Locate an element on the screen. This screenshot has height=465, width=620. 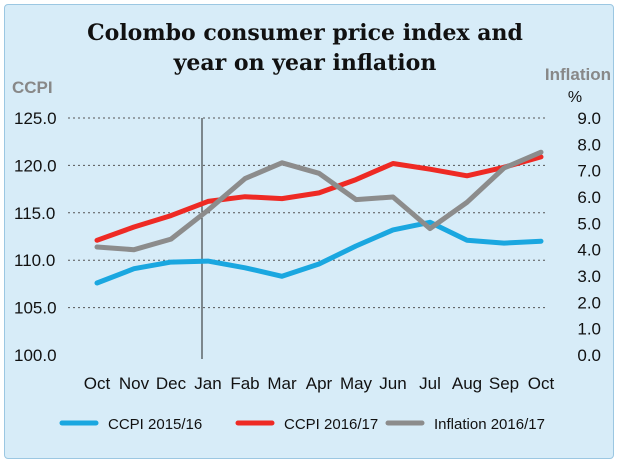
x-tick-label: Mar is located at coordinates (282, 383).